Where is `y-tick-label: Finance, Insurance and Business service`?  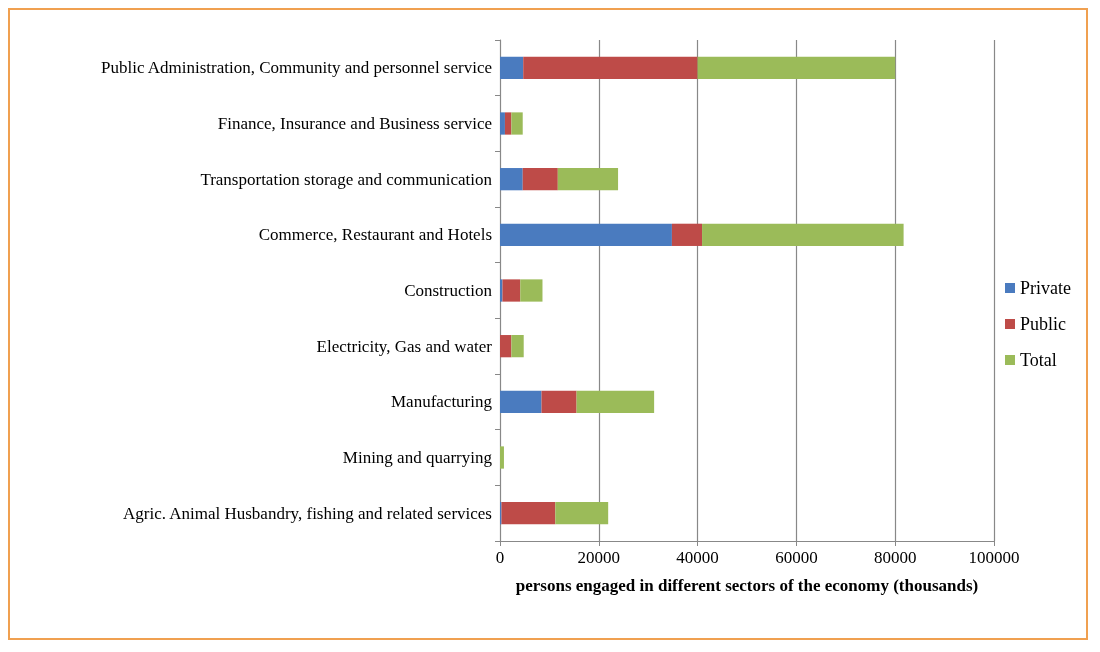 y-tick-label: Finance, Insurance and Business service is located at coordinates (354, 123).